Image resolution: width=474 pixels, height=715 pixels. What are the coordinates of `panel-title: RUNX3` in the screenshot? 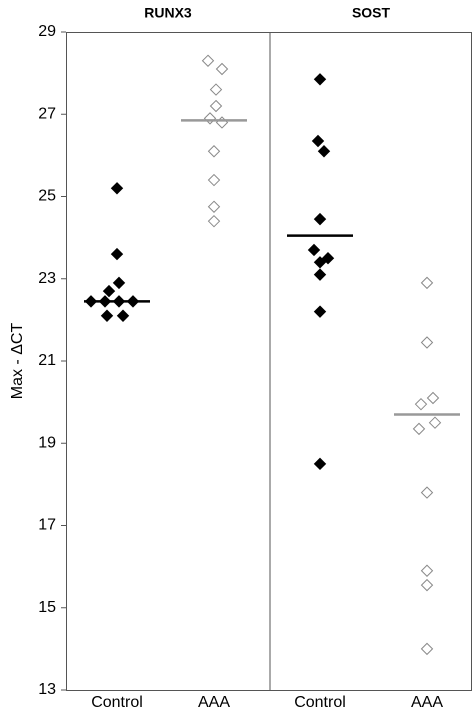 It's located at (168, 13).